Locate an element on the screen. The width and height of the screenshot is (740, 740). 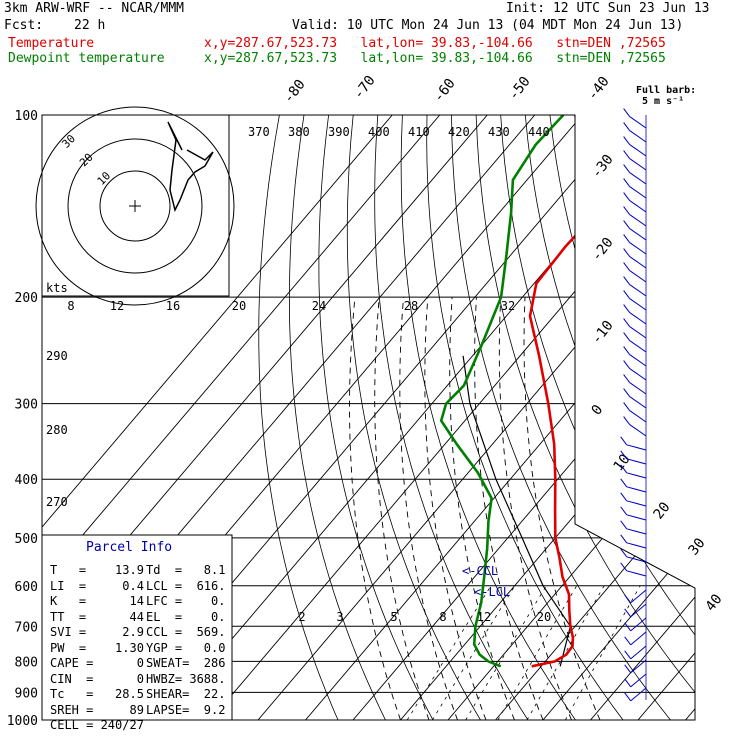
theta-low-label: 290 is located at coordinates (57, 356).